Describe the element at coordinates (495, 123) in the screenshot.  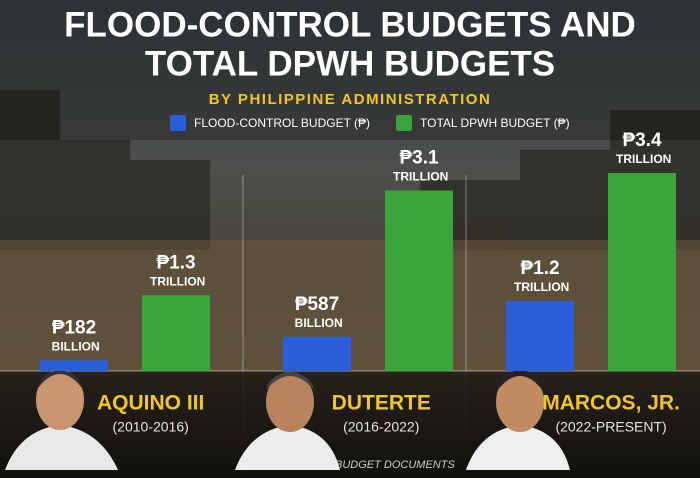
I see `legend-label: TOTAL DPWH BUDGET (₱)` at that location.